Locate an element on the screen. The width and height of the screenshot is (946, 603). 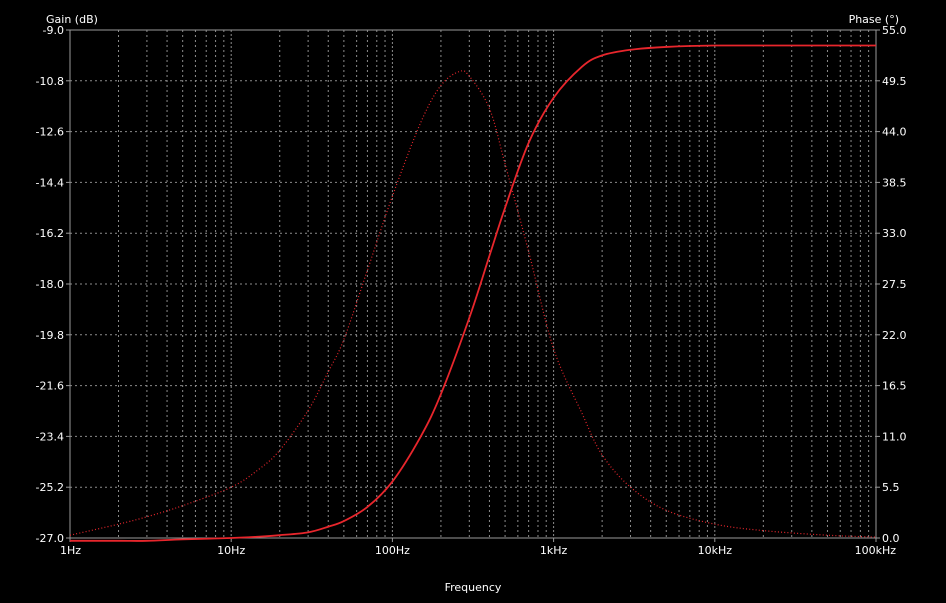
y-left-tick-label: -14.4 is located at coordinates (50, 182).